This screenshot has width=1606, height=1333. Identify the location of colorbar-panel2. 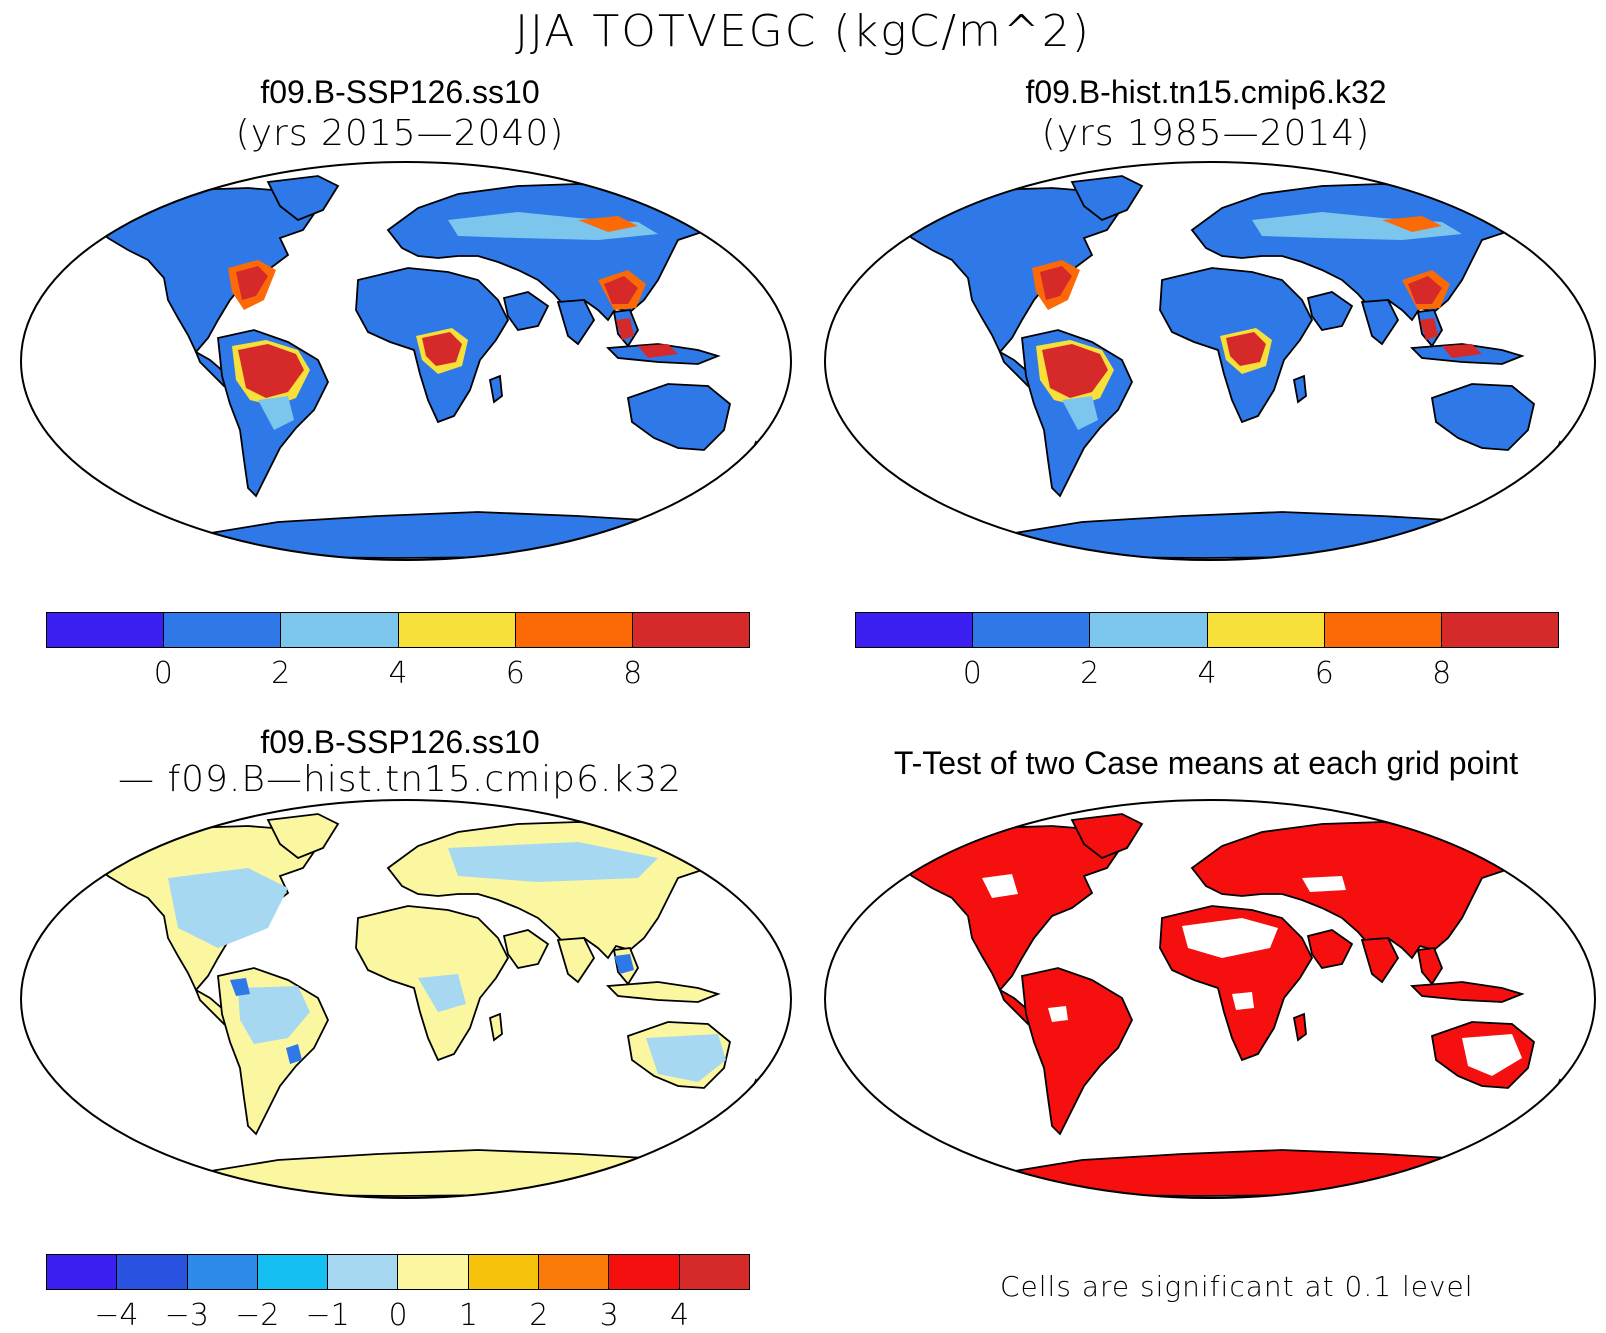
(1207, 630).